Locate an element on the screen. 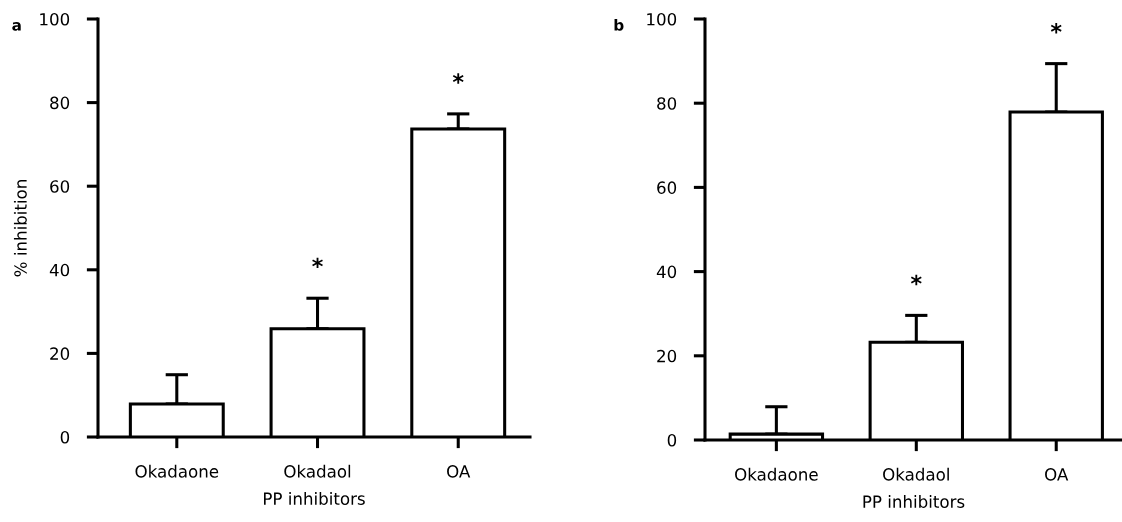 The width and height of the screenshot is (1122, 522). text: b is located at coordinates (619, 25).